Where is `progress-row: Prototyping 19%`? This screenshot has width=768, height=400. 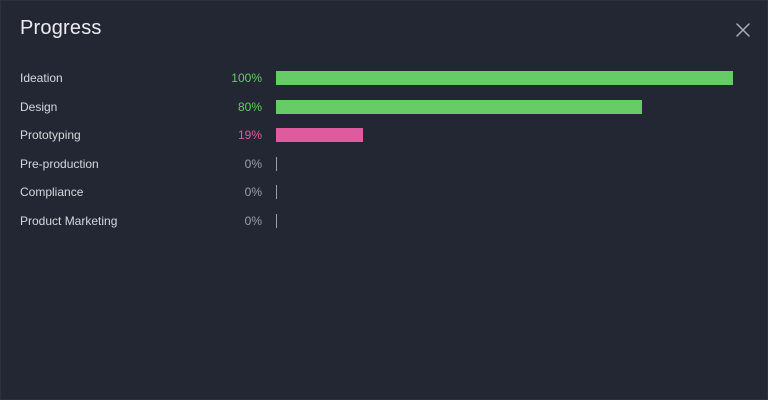
progress-row: Prototyping 19% is located at coordinates (384, 135).